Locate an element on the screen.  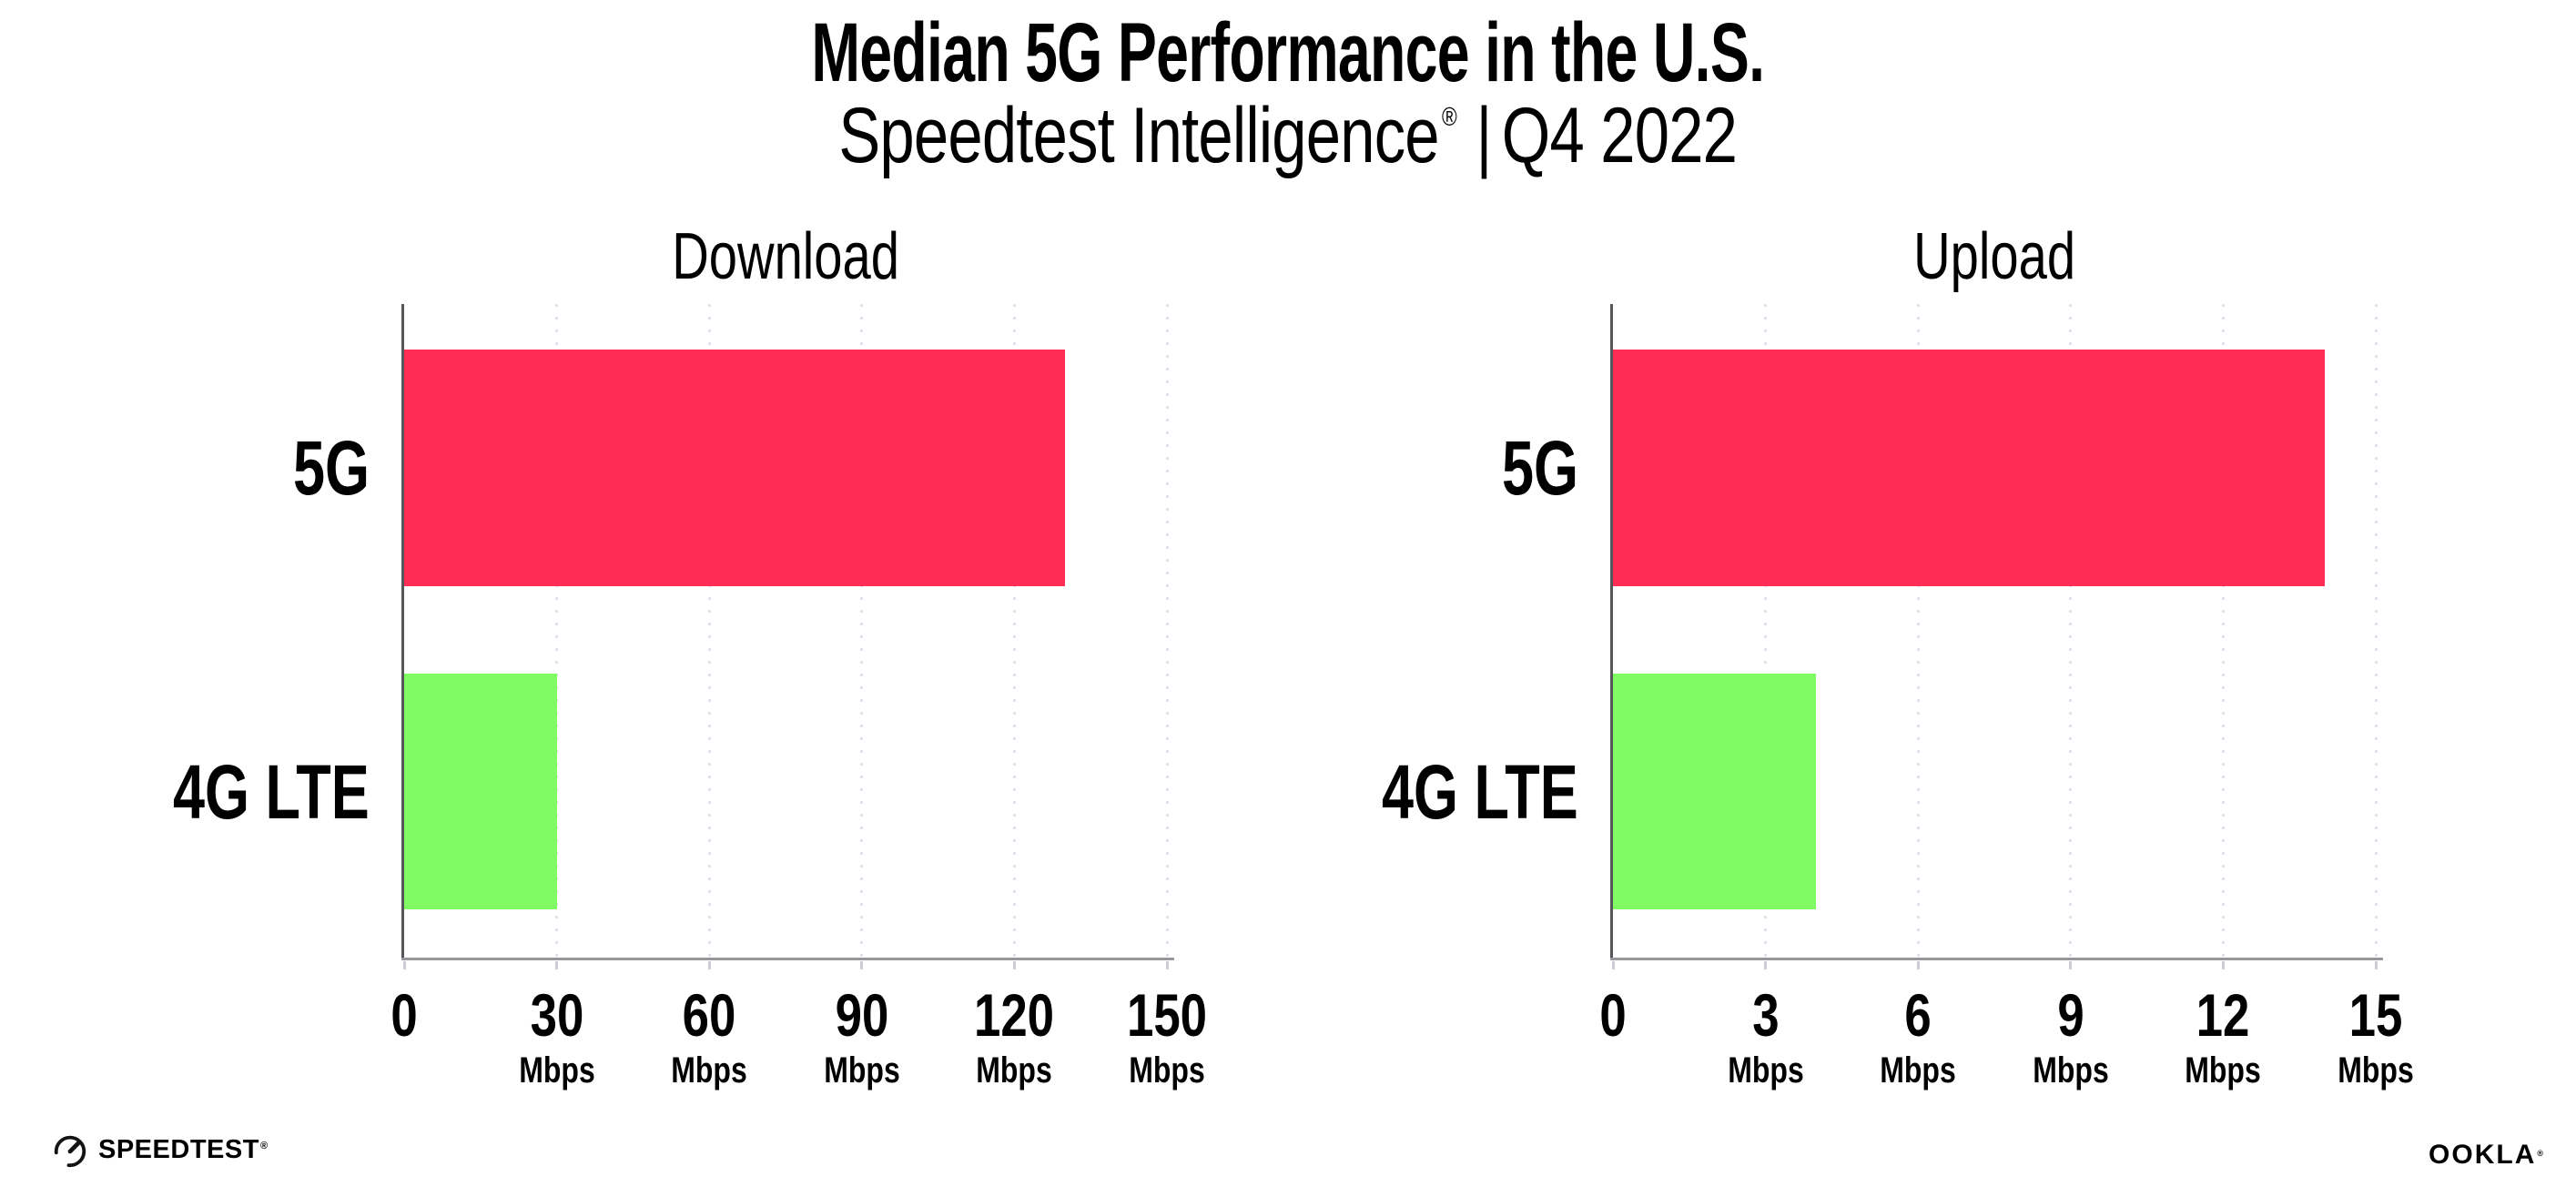
x-tick-value: 60 is located at coordinates (709, 1015).